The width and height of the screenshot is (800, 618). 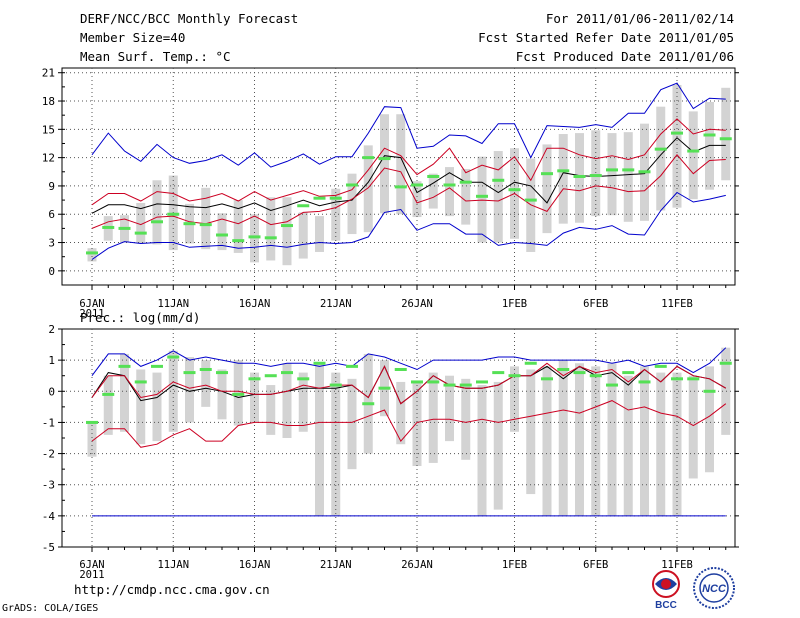 I want to click on x-tick-label: 11JAN, so click(x=173, y=304).